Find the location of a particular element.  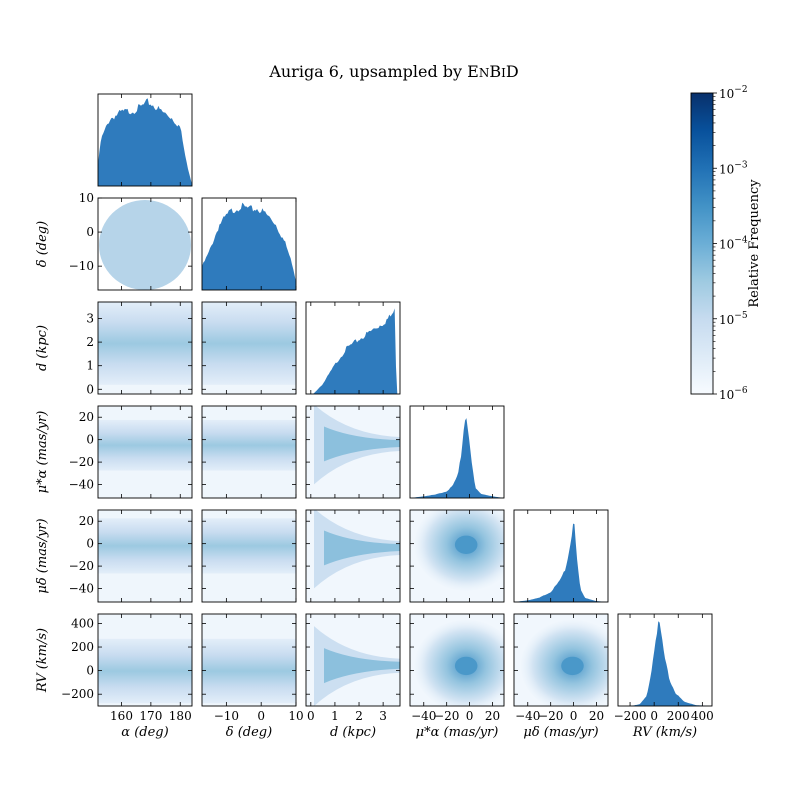

x-axis-label-pmra: μ*α (mas/yr) is located at coordinates (457, 732).